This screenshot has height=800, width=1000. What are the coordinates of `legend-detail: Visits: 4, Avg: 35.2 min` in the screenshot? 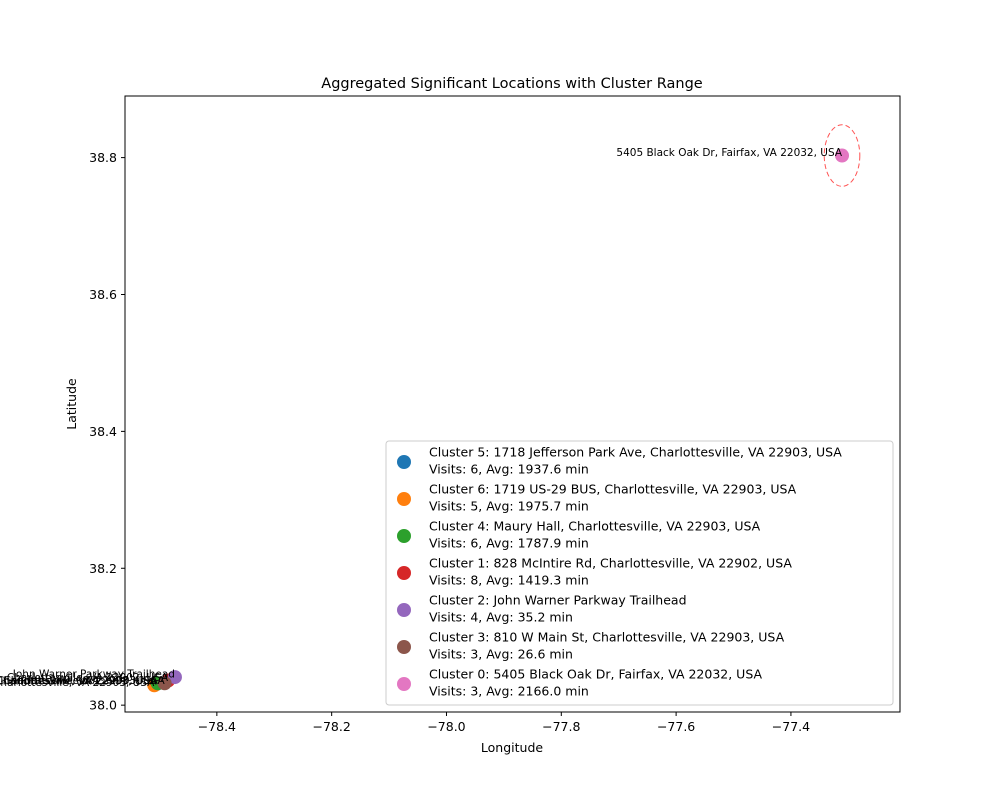 It's located at (501, 617).